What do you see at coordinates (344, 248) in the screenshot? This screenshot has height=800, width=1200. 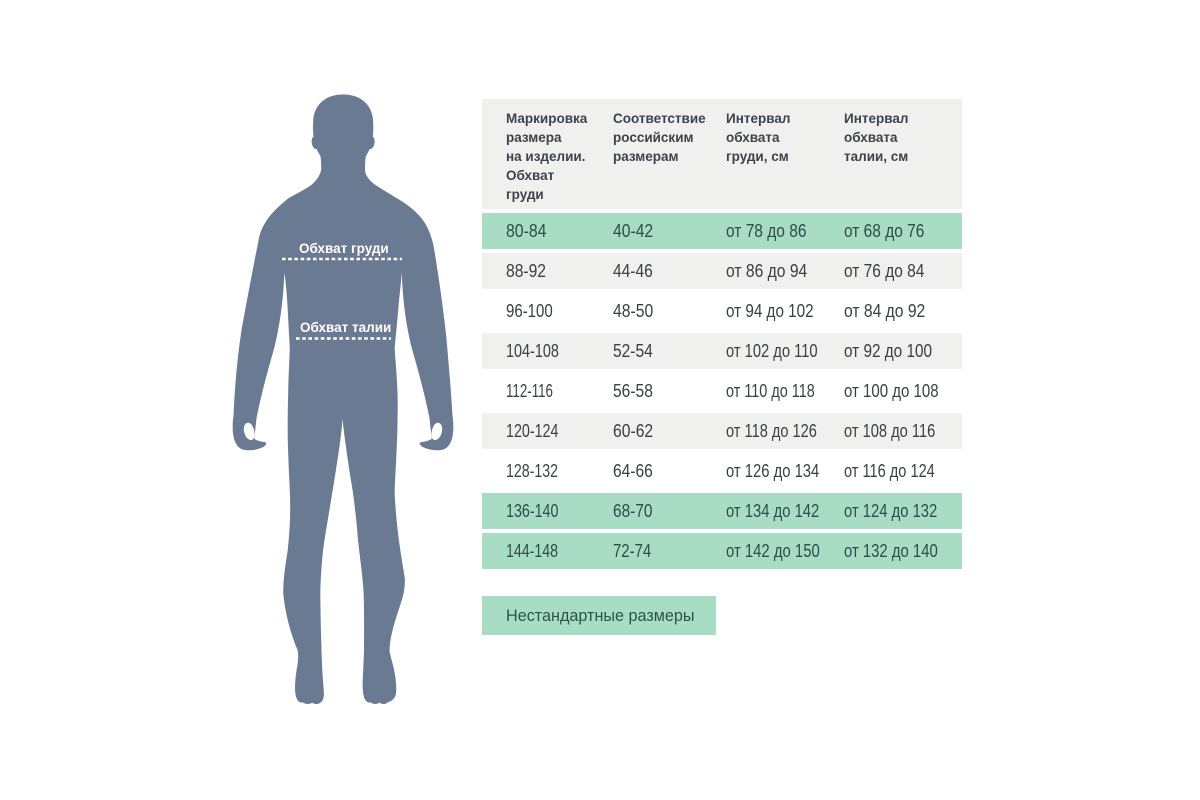 I see `svg-text: Обхват груди` at bounding box center [344, 248].